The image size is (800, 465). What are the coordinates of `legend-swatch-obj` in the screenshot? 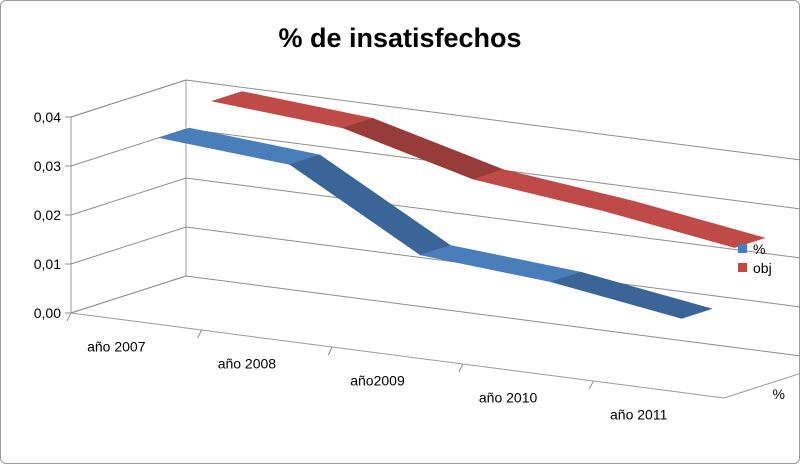 It's located at (742, 267).